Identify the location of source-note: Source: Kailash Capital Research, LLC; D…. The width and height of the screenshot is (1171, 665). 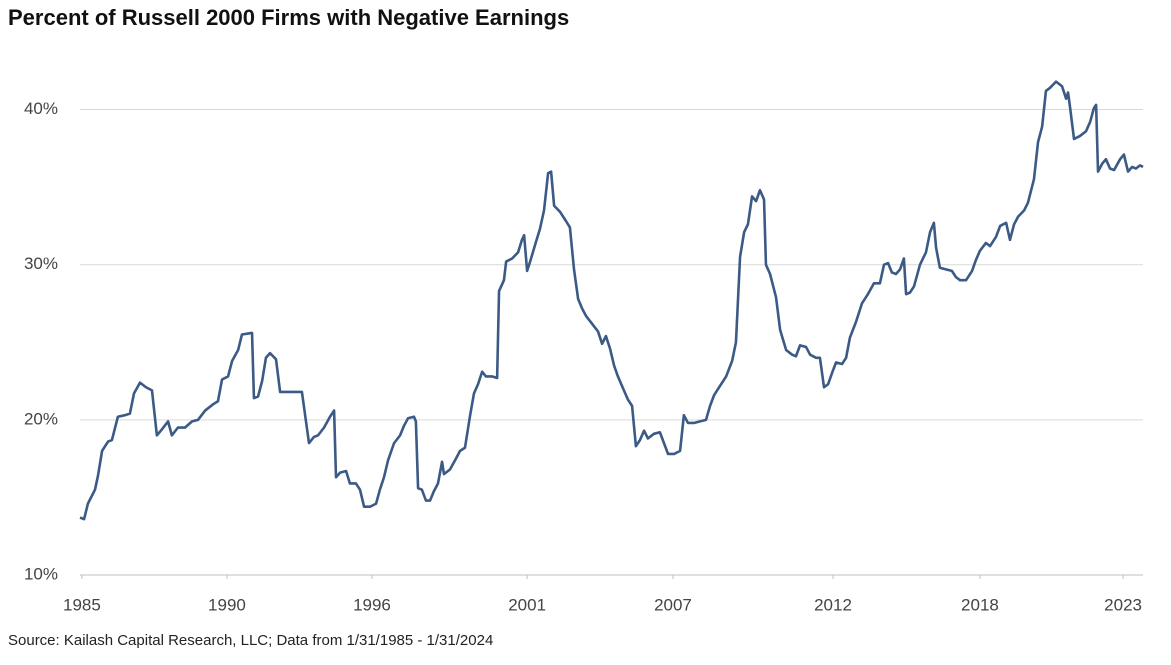
(250, 640).